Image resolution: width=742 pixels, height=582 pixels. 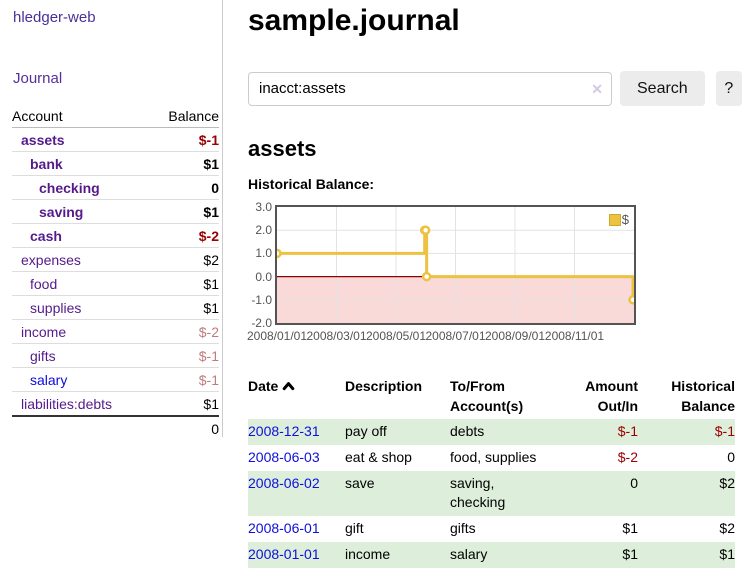 What do you see at coordinates (49, 380) in the screenshot?
I see `account-link-salary: salary` at bounding box center [49, 380].